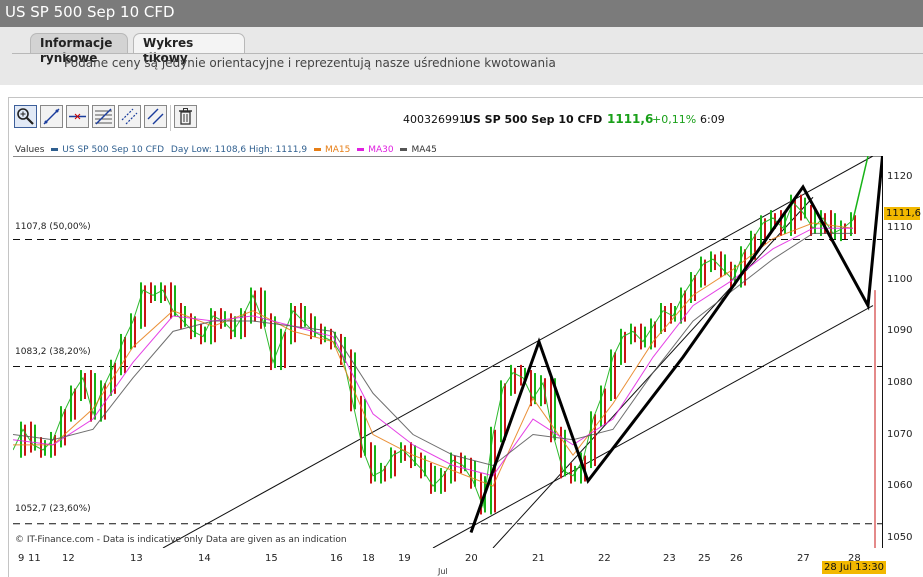 This screenshot has height=577, width=923. Describe the element at coordinates (424, 150) in the screenshot. I see `legend-ma45-label: MA45` at that location.